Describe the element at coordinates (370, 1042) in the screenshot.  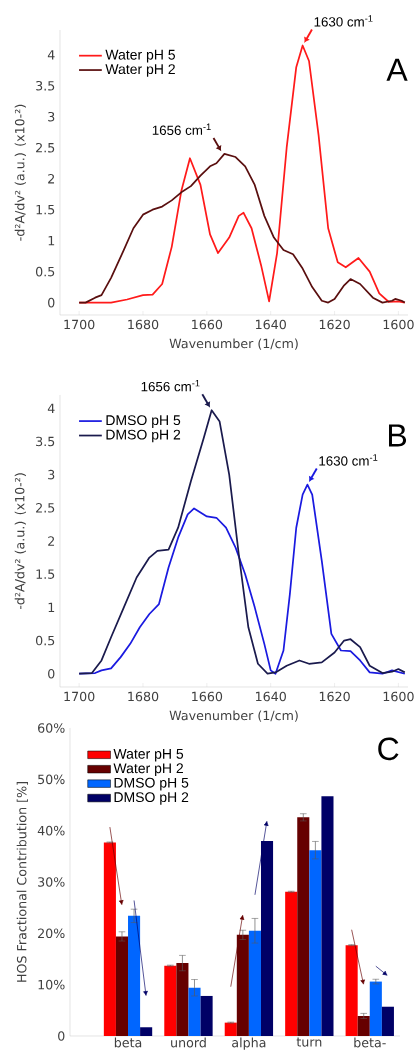
I see `x-tick-label: beta-` at that location.